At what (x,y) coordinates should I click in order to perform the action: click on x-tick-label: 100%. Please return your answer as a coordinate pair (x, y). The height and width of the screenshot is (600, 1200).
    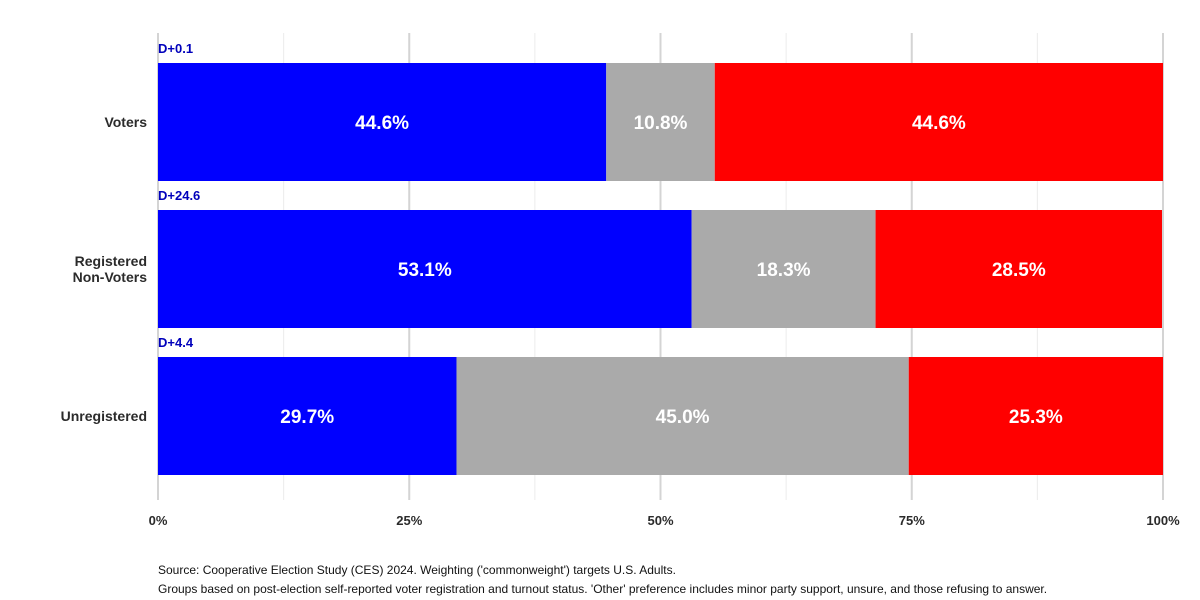
    Looking at the image, I should click on (1163, 520).